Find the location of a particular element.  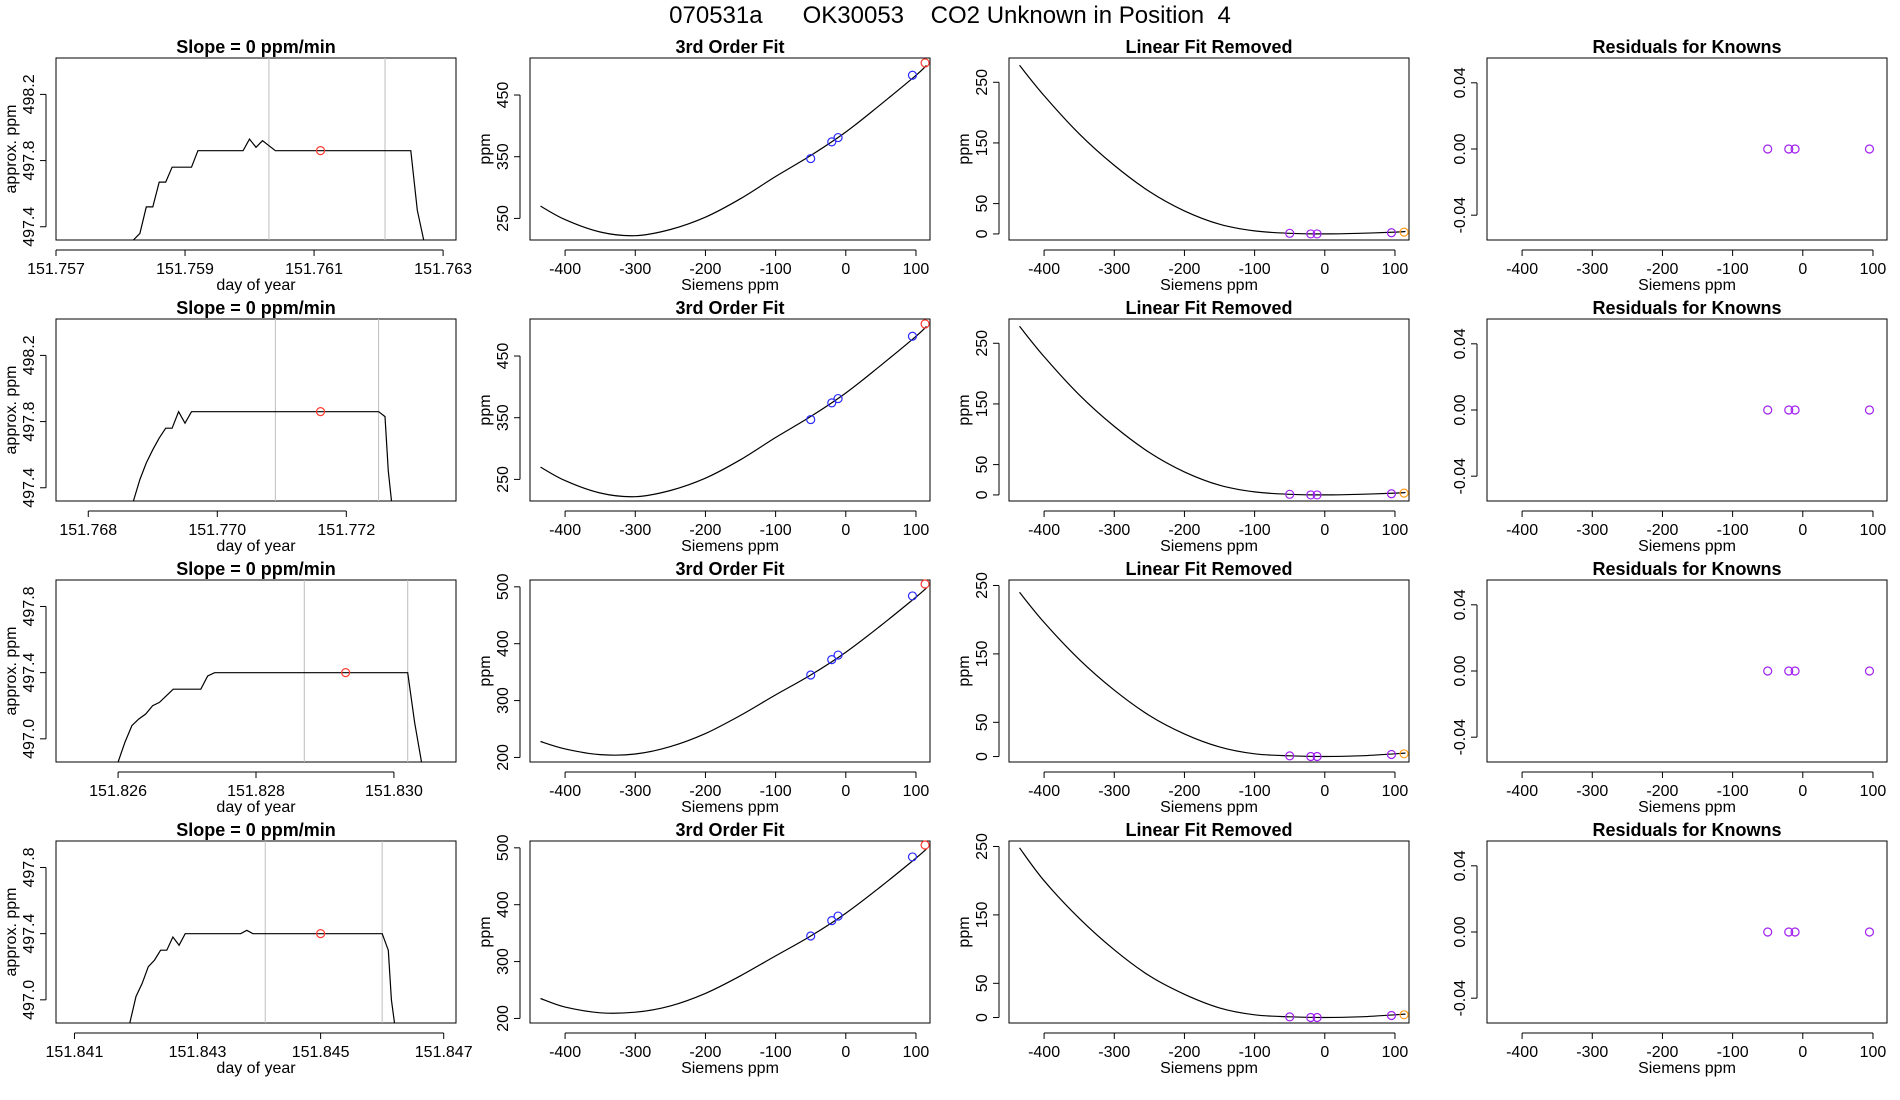

x-tick-label: 151.847 is located at coordinates (444, 1052).